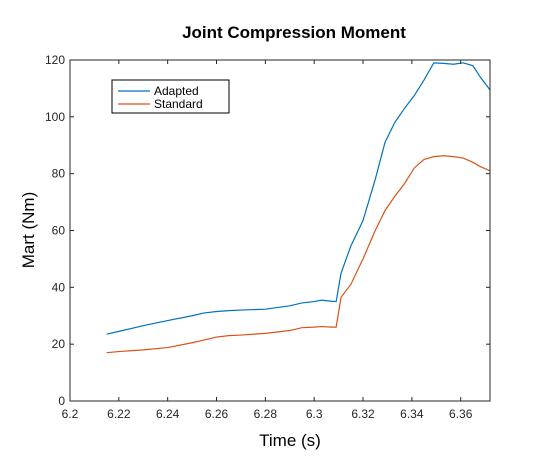 Image resolution: width=537 pixels, height=471 pixels. I want to click on y-tick-label-5: 100, so click(55, 117).